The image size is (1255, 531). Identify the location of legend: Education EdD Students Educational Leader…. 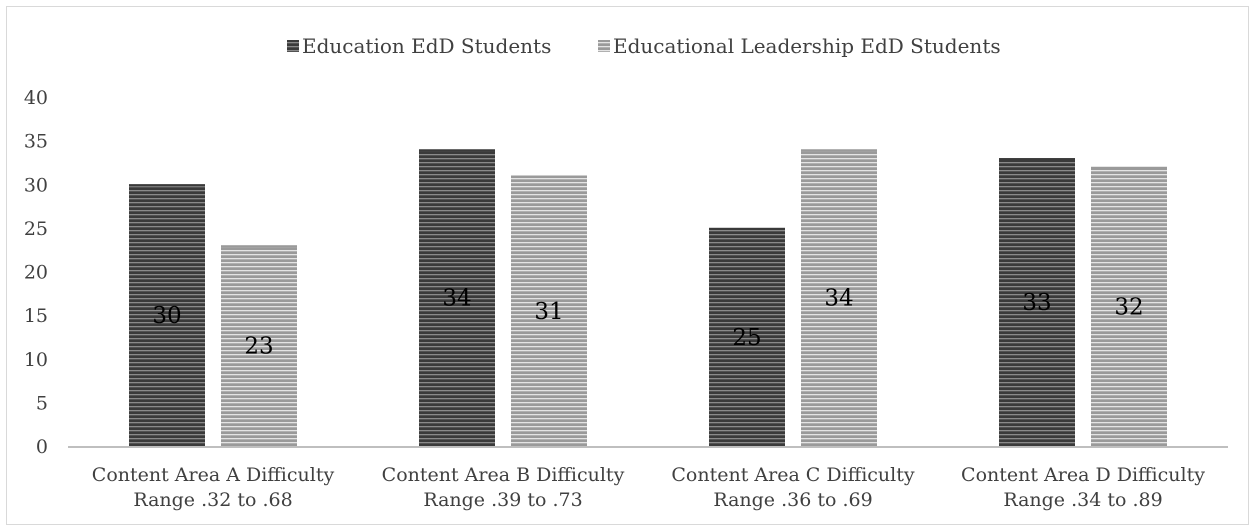
(644, 46).